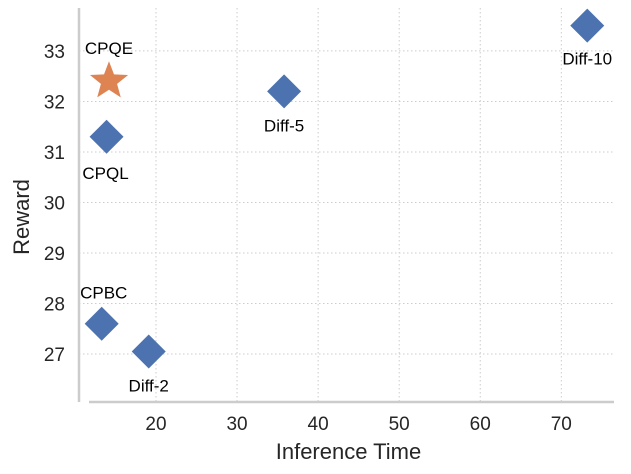 This screenshot has height=474, width=631. What do you see at coordinates (399, 424) in the screenshot?
I see `x-tick-label: 50` at bounding box center [399, 424].